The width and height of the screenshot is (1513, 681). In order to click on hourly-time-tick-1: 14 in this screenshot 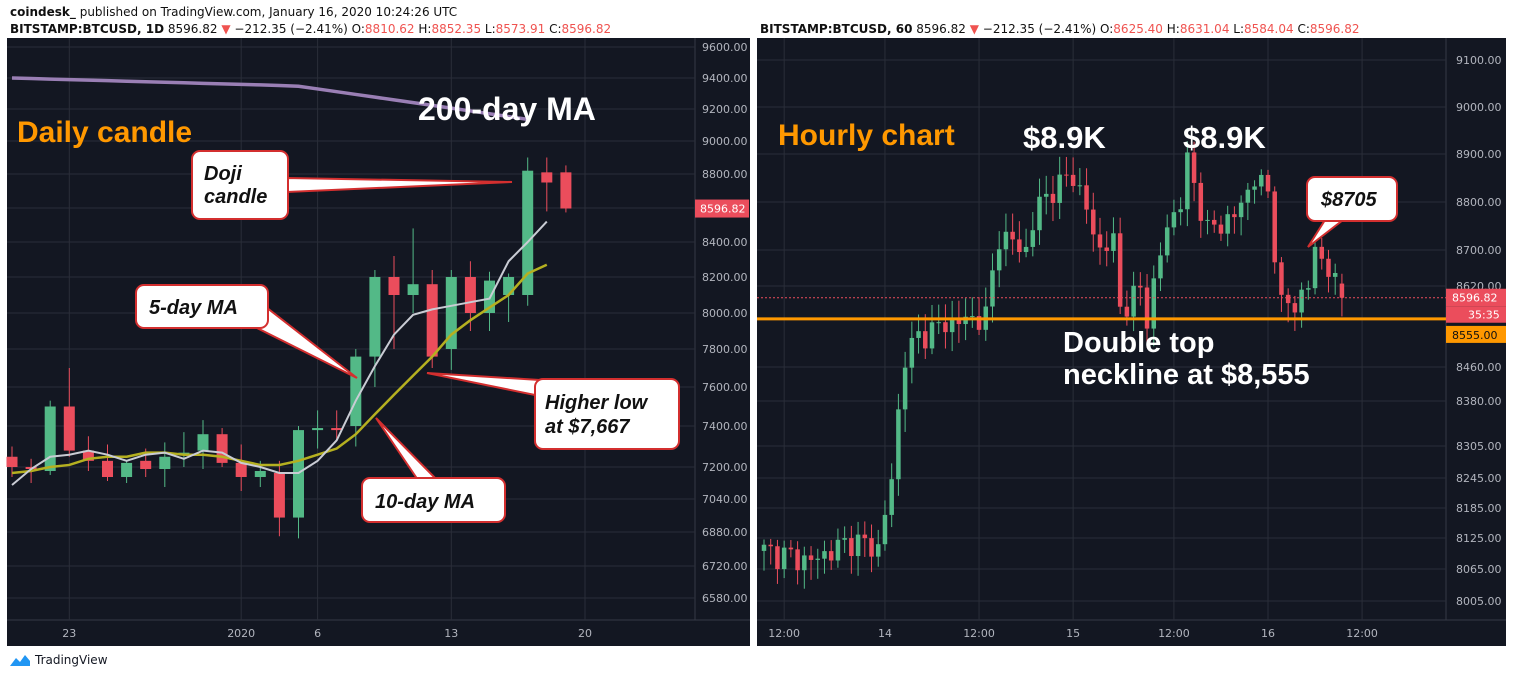, I will do `click(885, 633)`.